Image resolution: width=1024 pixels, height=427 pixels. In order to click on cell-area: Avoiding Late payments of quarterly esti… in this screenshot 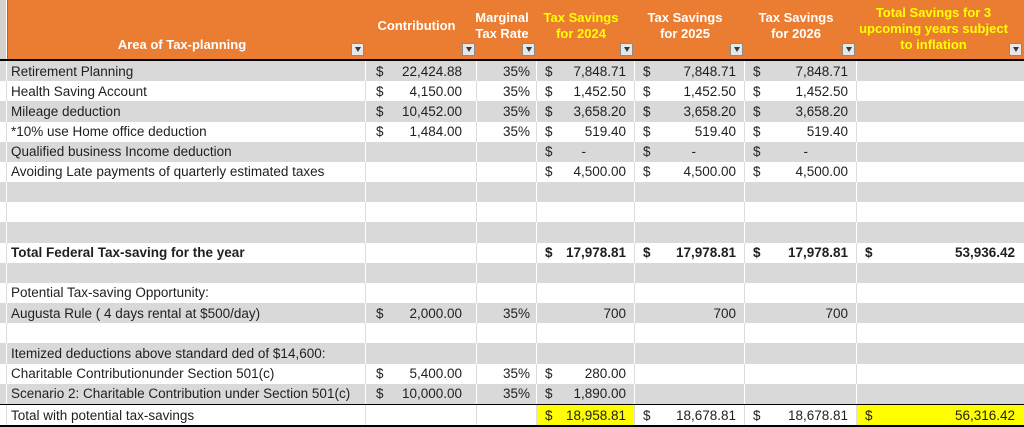, I will do `click(186, 172)`.